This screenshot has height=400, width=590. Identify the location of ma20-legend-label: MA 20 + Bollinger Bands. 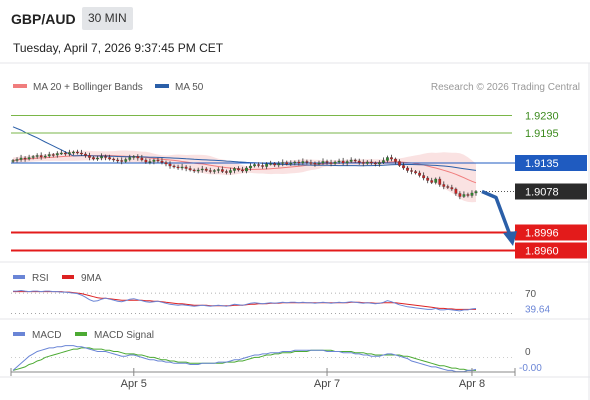
(88, 87).